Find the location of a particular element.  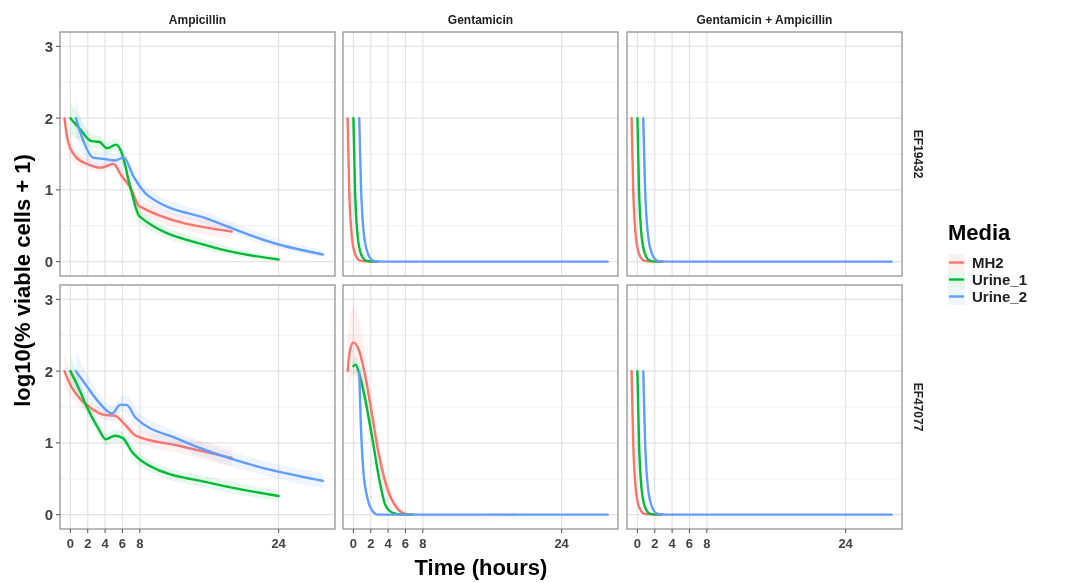

chart-title: Gentamicin is located at coordinates (480, 20).